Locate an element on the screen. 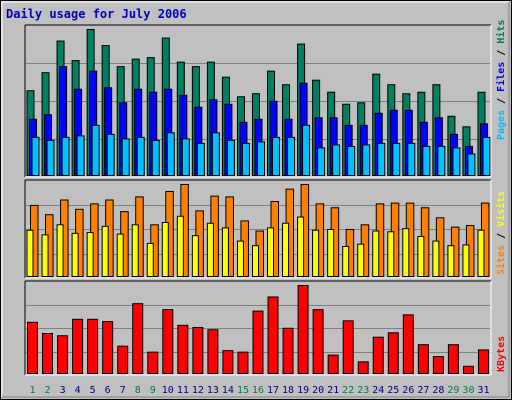 The width and height of the screenshot is (512, 400). x-axis-day-label: 21 is located at coordinates (333, 390).